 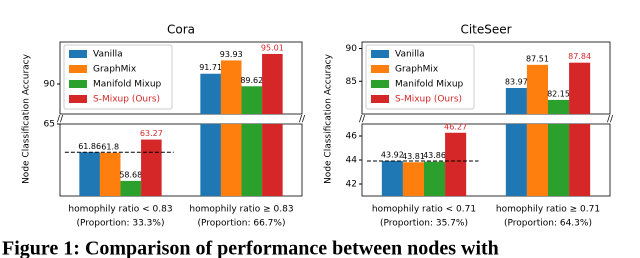 What do you see at coordinates (434, 155) in the screenshot?
I see `value-label: 43.86` at bounding box center [434, 155].